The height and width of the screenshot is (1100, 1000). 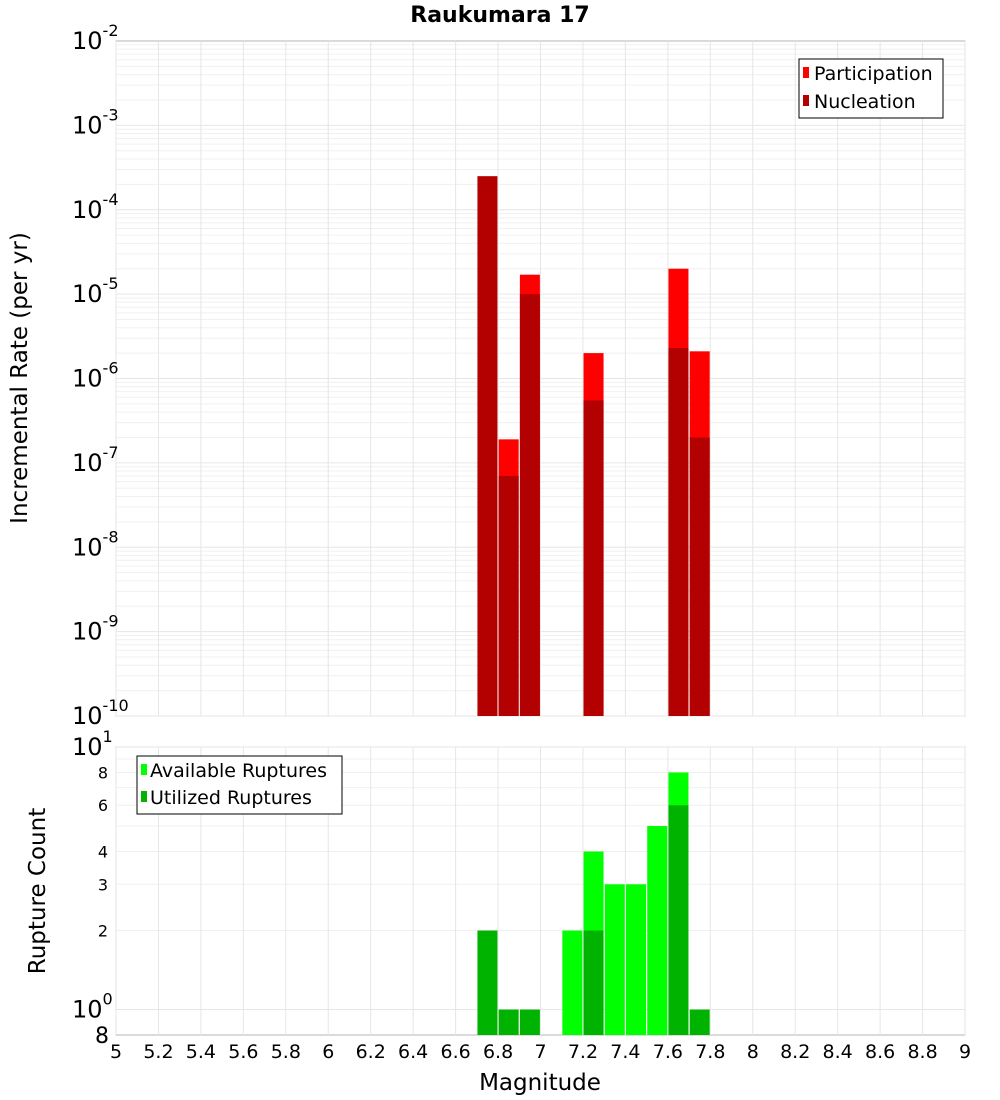 I want to click on rate-y-tick-label: 10⁻⁶, so click(x=95, y=376).